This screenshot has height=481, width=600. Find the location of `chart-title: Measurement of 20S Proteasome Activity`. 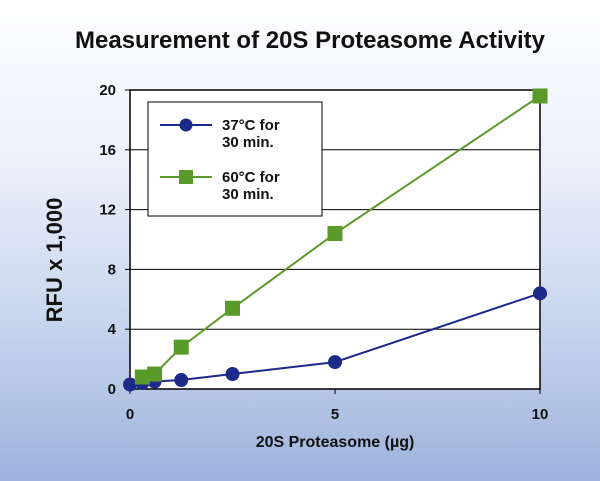

chart-title: Measurement of 20S Proteasome Activity is located at coordinates (310, 40).